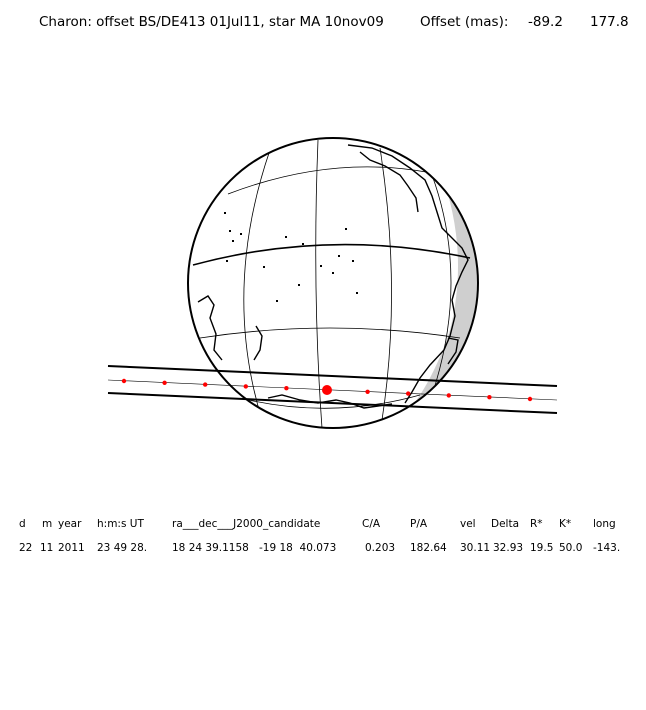  Describe the element at coordinates (332, 376) in the screenshot. I see `shadow-edge-north` at that location.